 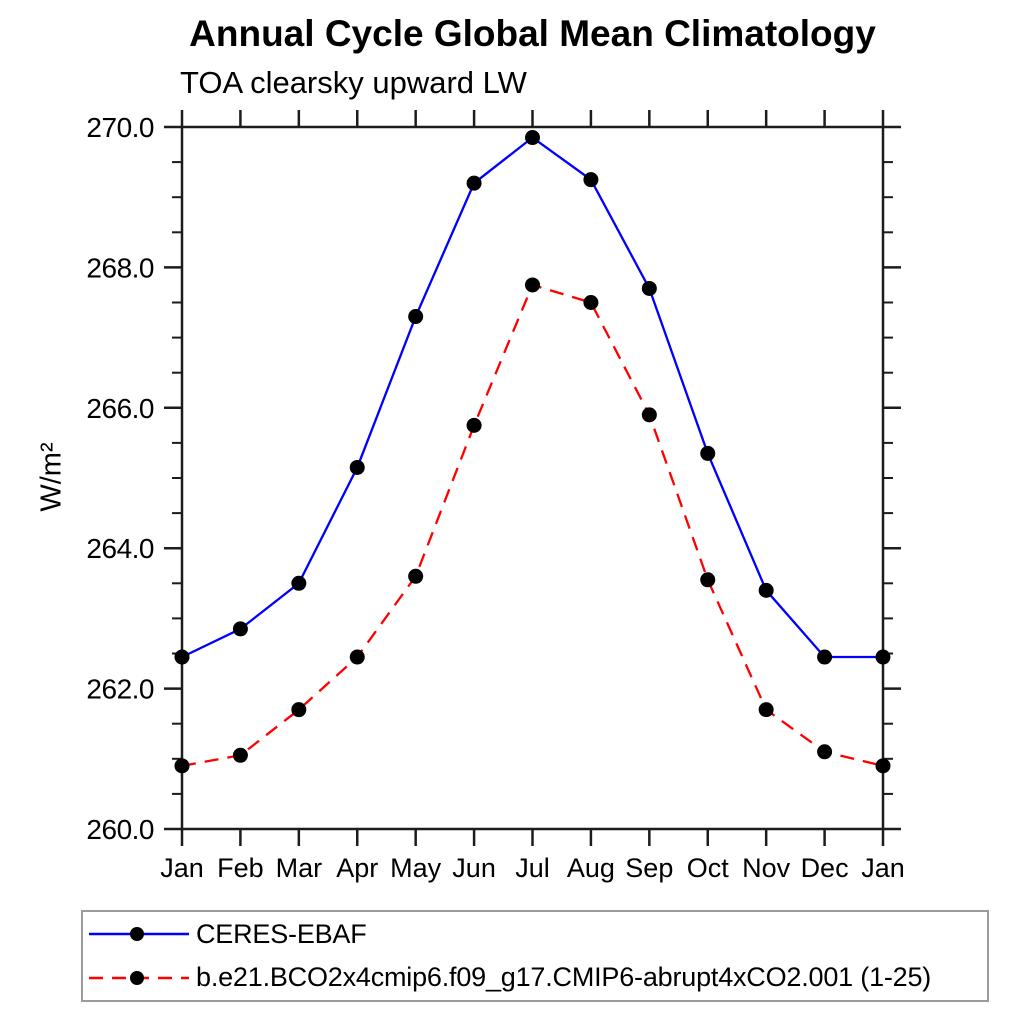 I want to click on x-tick-label: Oct, so click(x=708, y=868).